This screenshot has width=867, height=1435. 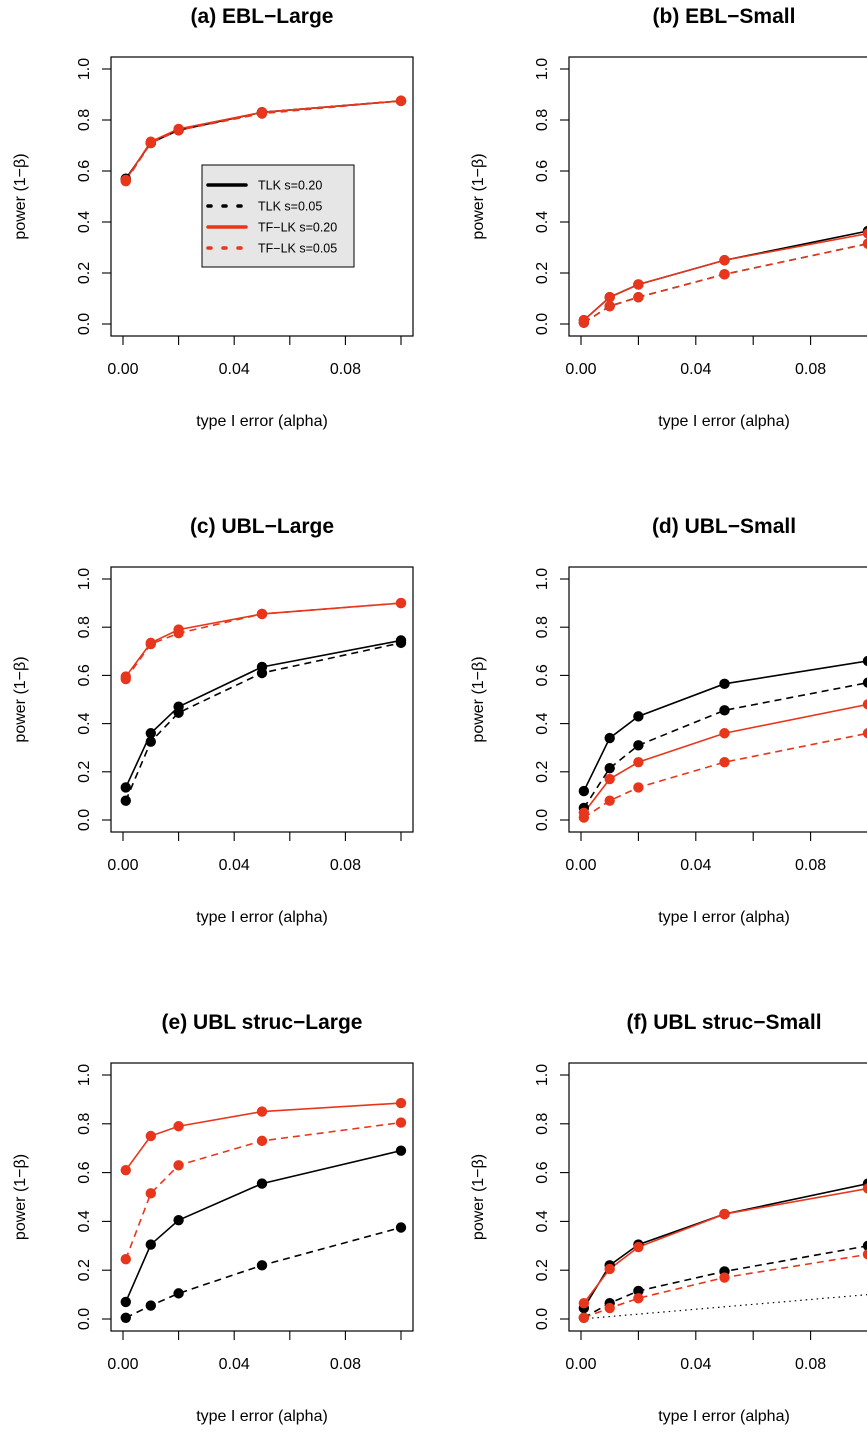 What do you see at coordinates (723, 1022) in the screenshot?
I see `panel-title: (f) UBL struc−Small` at bounding box center [723, 1022].